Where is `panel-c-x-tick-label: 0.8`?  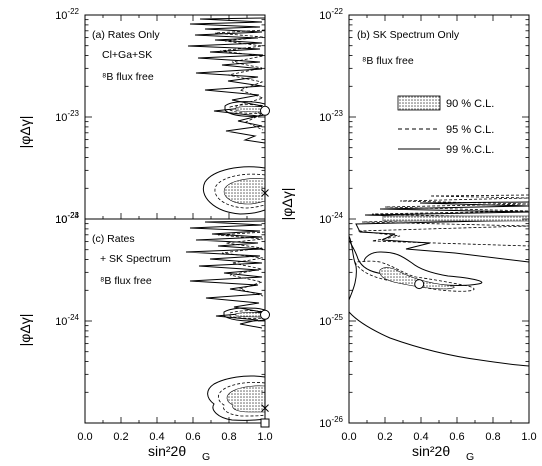
panel-c-x-tick-label: 0.8 is located at coordinates (228, 437).